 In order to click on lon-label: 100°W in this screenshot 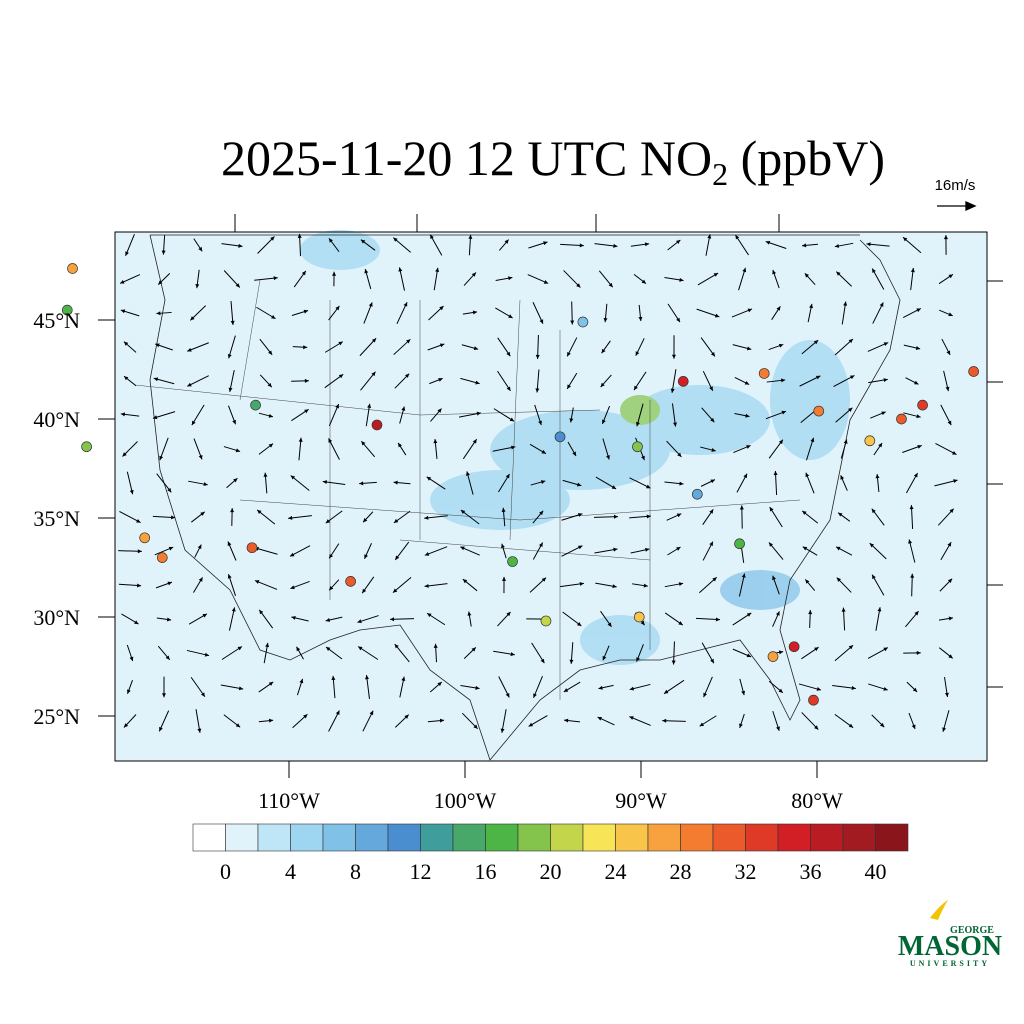, I will do `click(465, 800)`.